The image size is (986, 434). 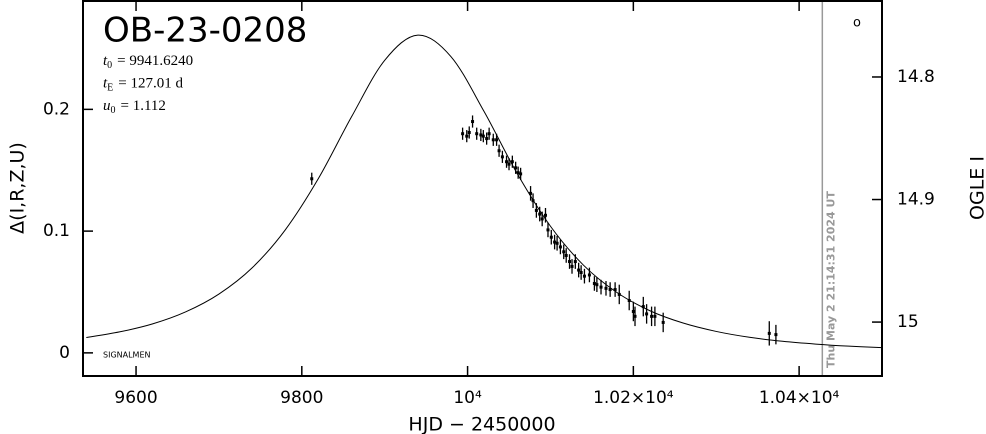 What do you see at coordinates (56, 231) in the screenshot?
I see `y-tick-label: 0.1` at bounding box center [56, 231].